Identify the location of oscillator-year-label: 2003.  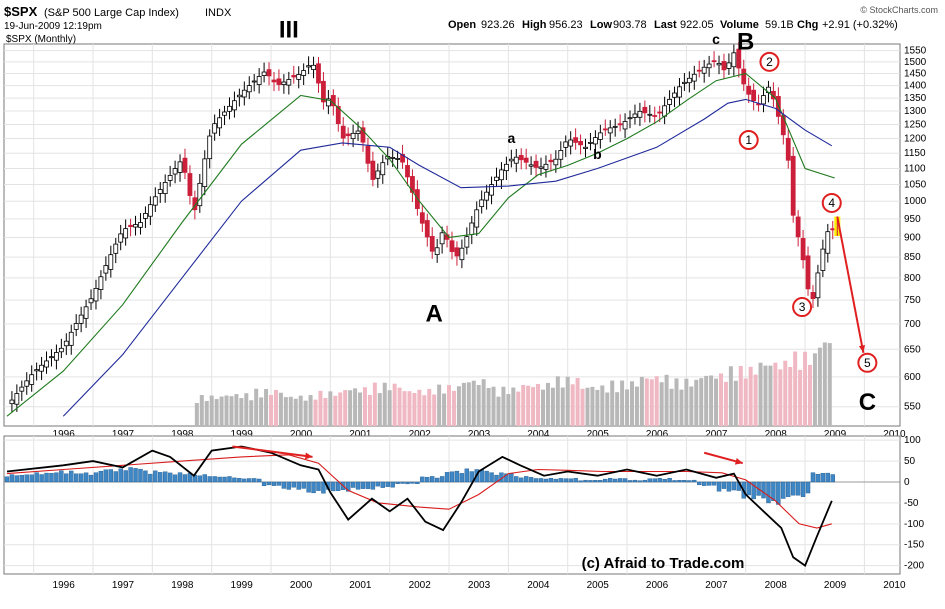
(479, 585).